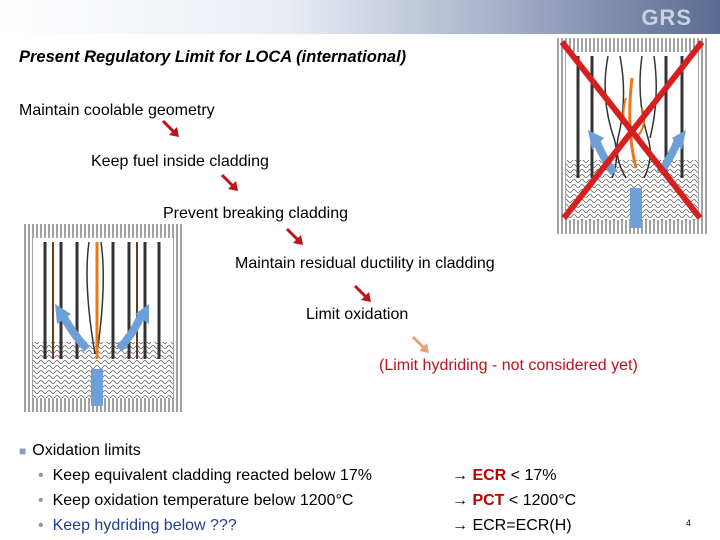  What do you see at coordinates (196, 500) in the screenshot?
I see `sub-bullet-pct: • Keep oxidation temperature below 1200°C` at bounding box center [196, 500].